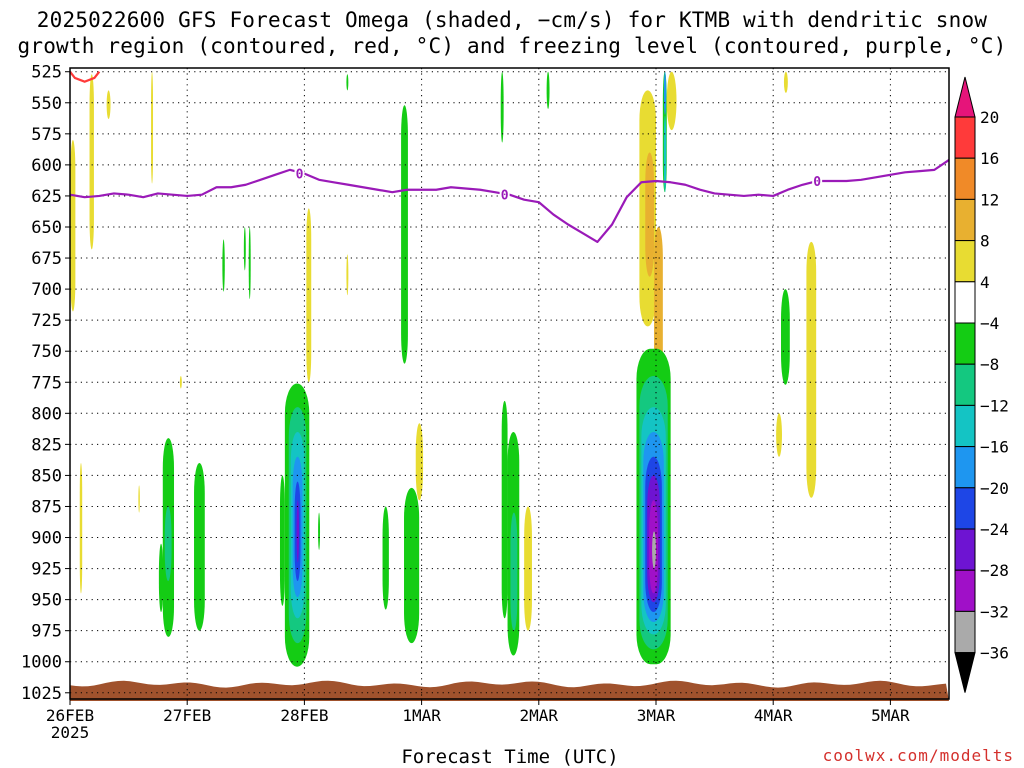  I want to click on y-tick-label: 575, so click(46, 135).